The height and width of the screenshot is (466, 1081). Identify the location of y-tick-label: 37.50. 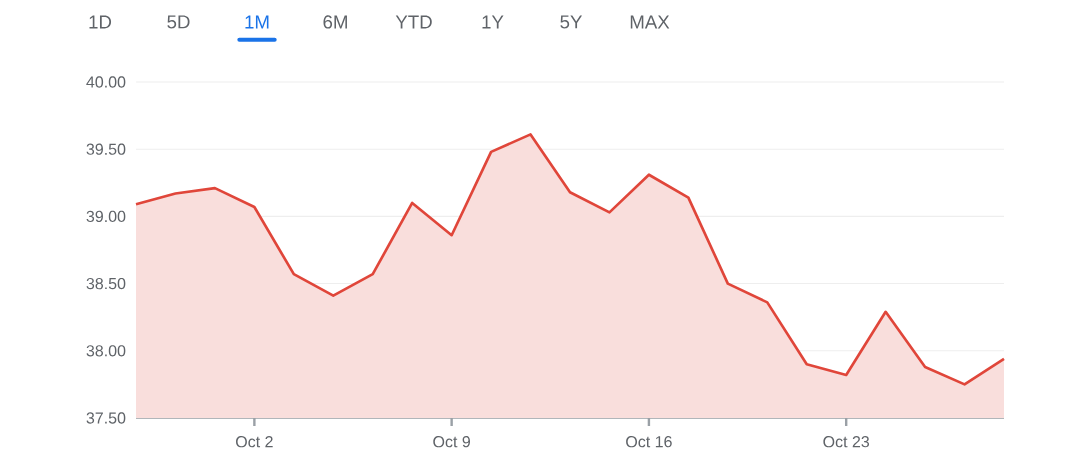
(106, 418).